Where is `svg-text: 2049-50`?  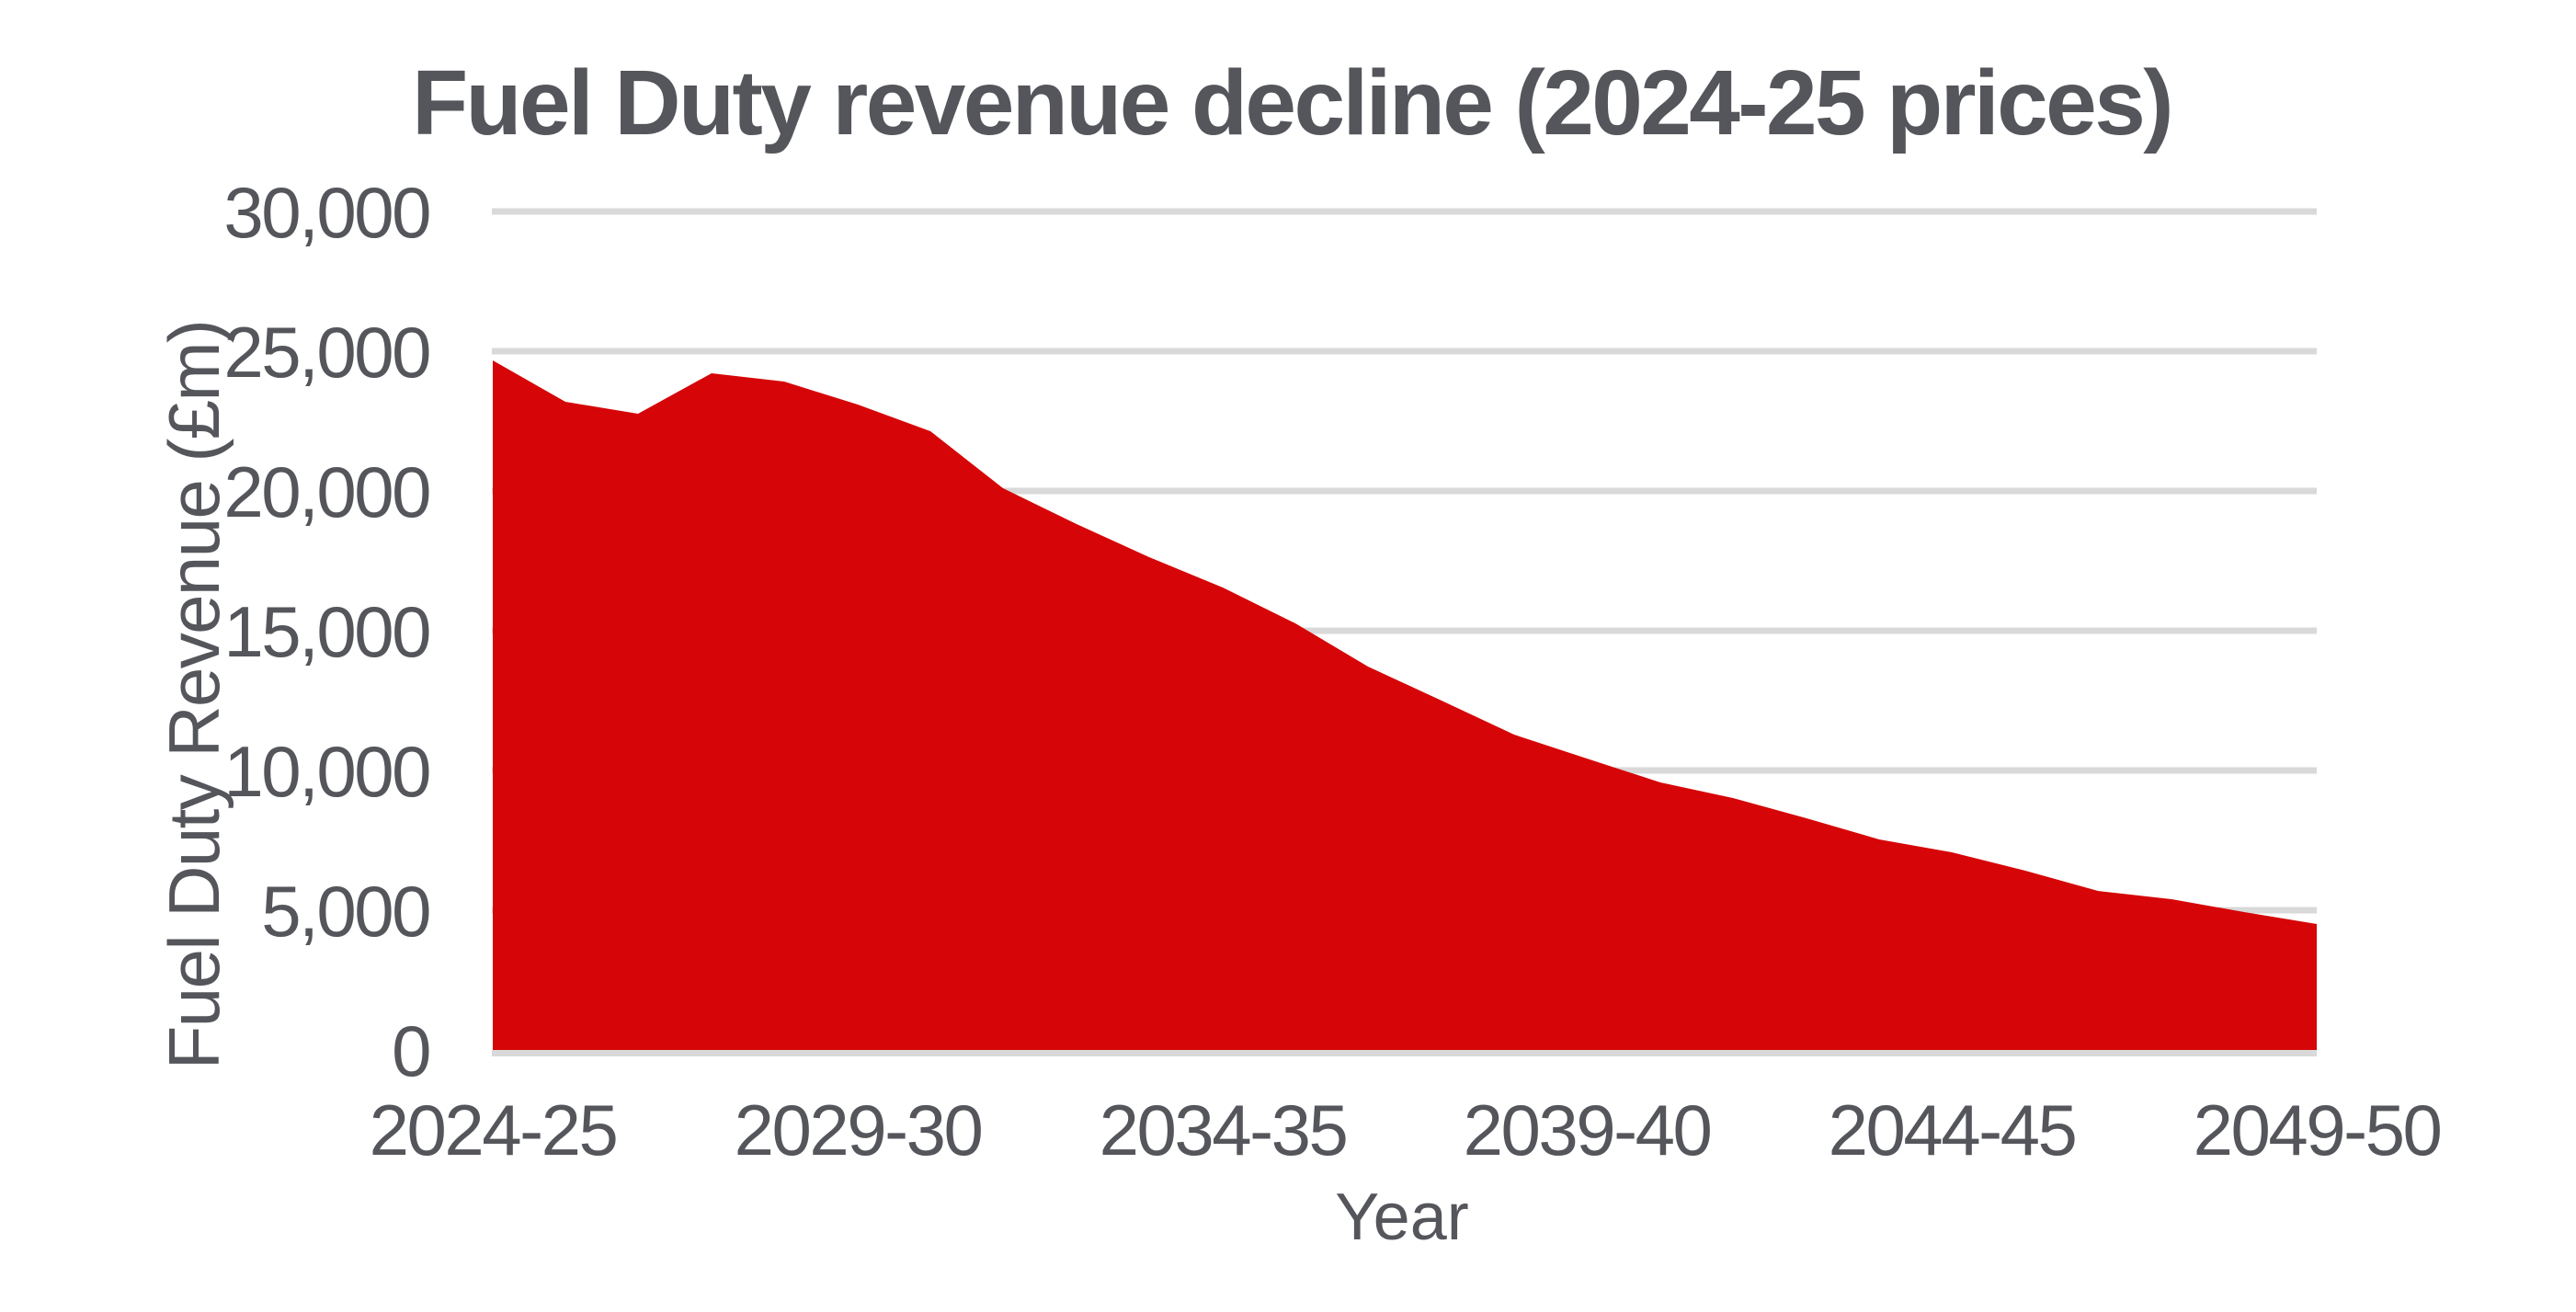 svg-text: 2049-50 is located at coordinates (2317, 1130).